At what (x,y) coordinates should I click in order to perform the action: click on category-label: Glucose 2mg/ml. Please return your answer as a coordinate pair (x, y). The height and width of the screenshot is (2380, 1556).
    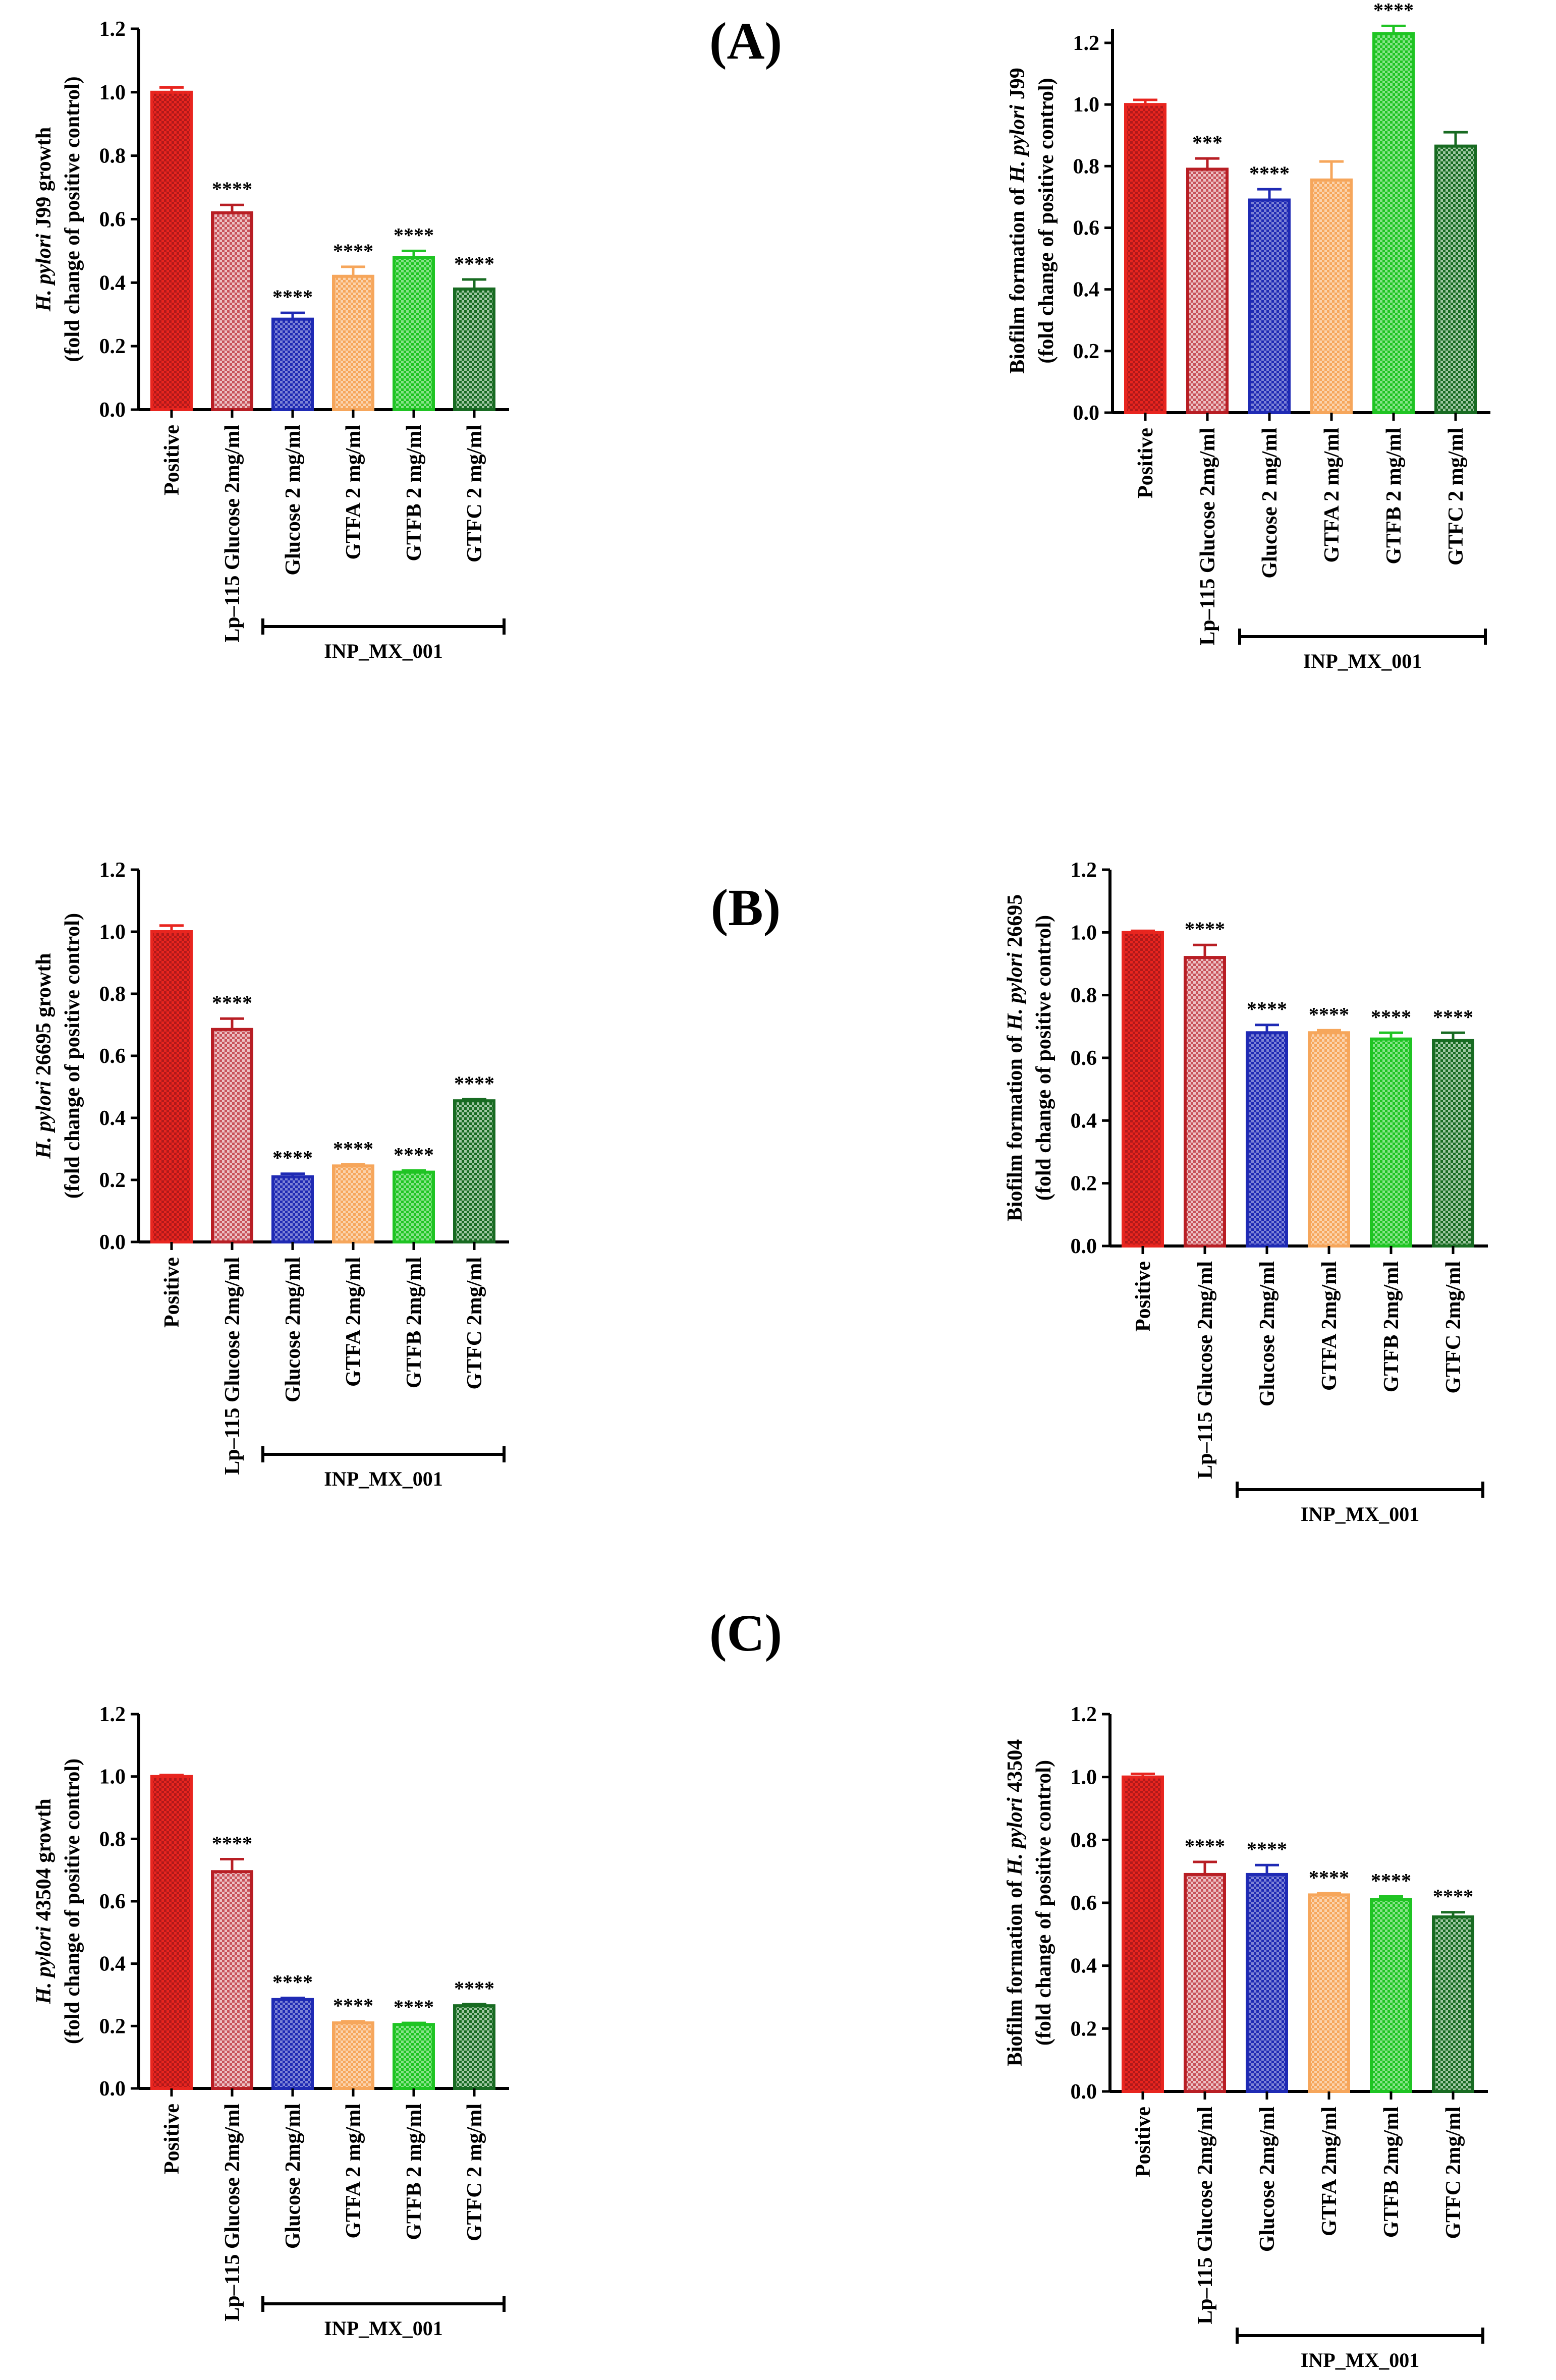
    Looking at the image, I should click on (1267, 2179).